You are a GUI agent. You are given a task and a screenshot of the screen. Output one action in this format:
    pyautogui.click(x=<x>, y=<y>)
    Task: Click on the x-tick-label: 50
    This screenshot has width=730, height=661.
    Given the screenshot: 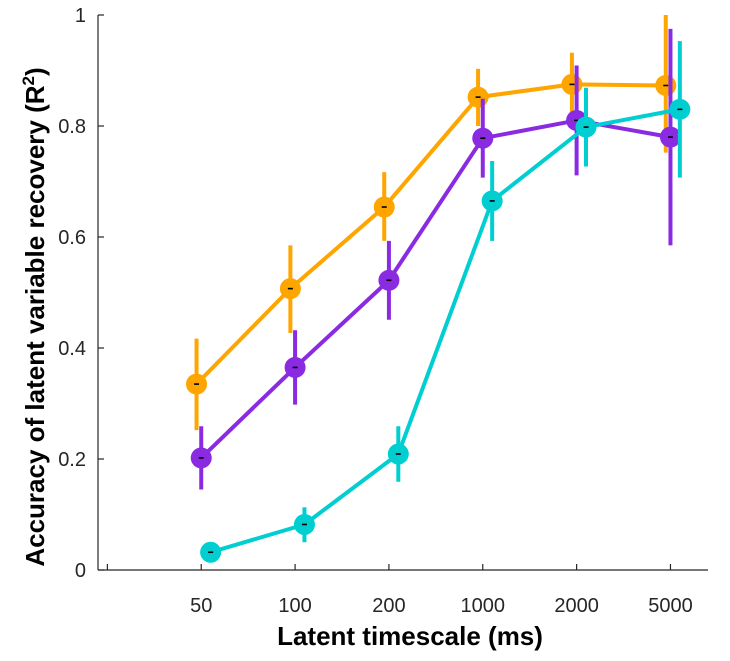 What is the action you would take?
    pyautogui.click(x=201, y=606)
    